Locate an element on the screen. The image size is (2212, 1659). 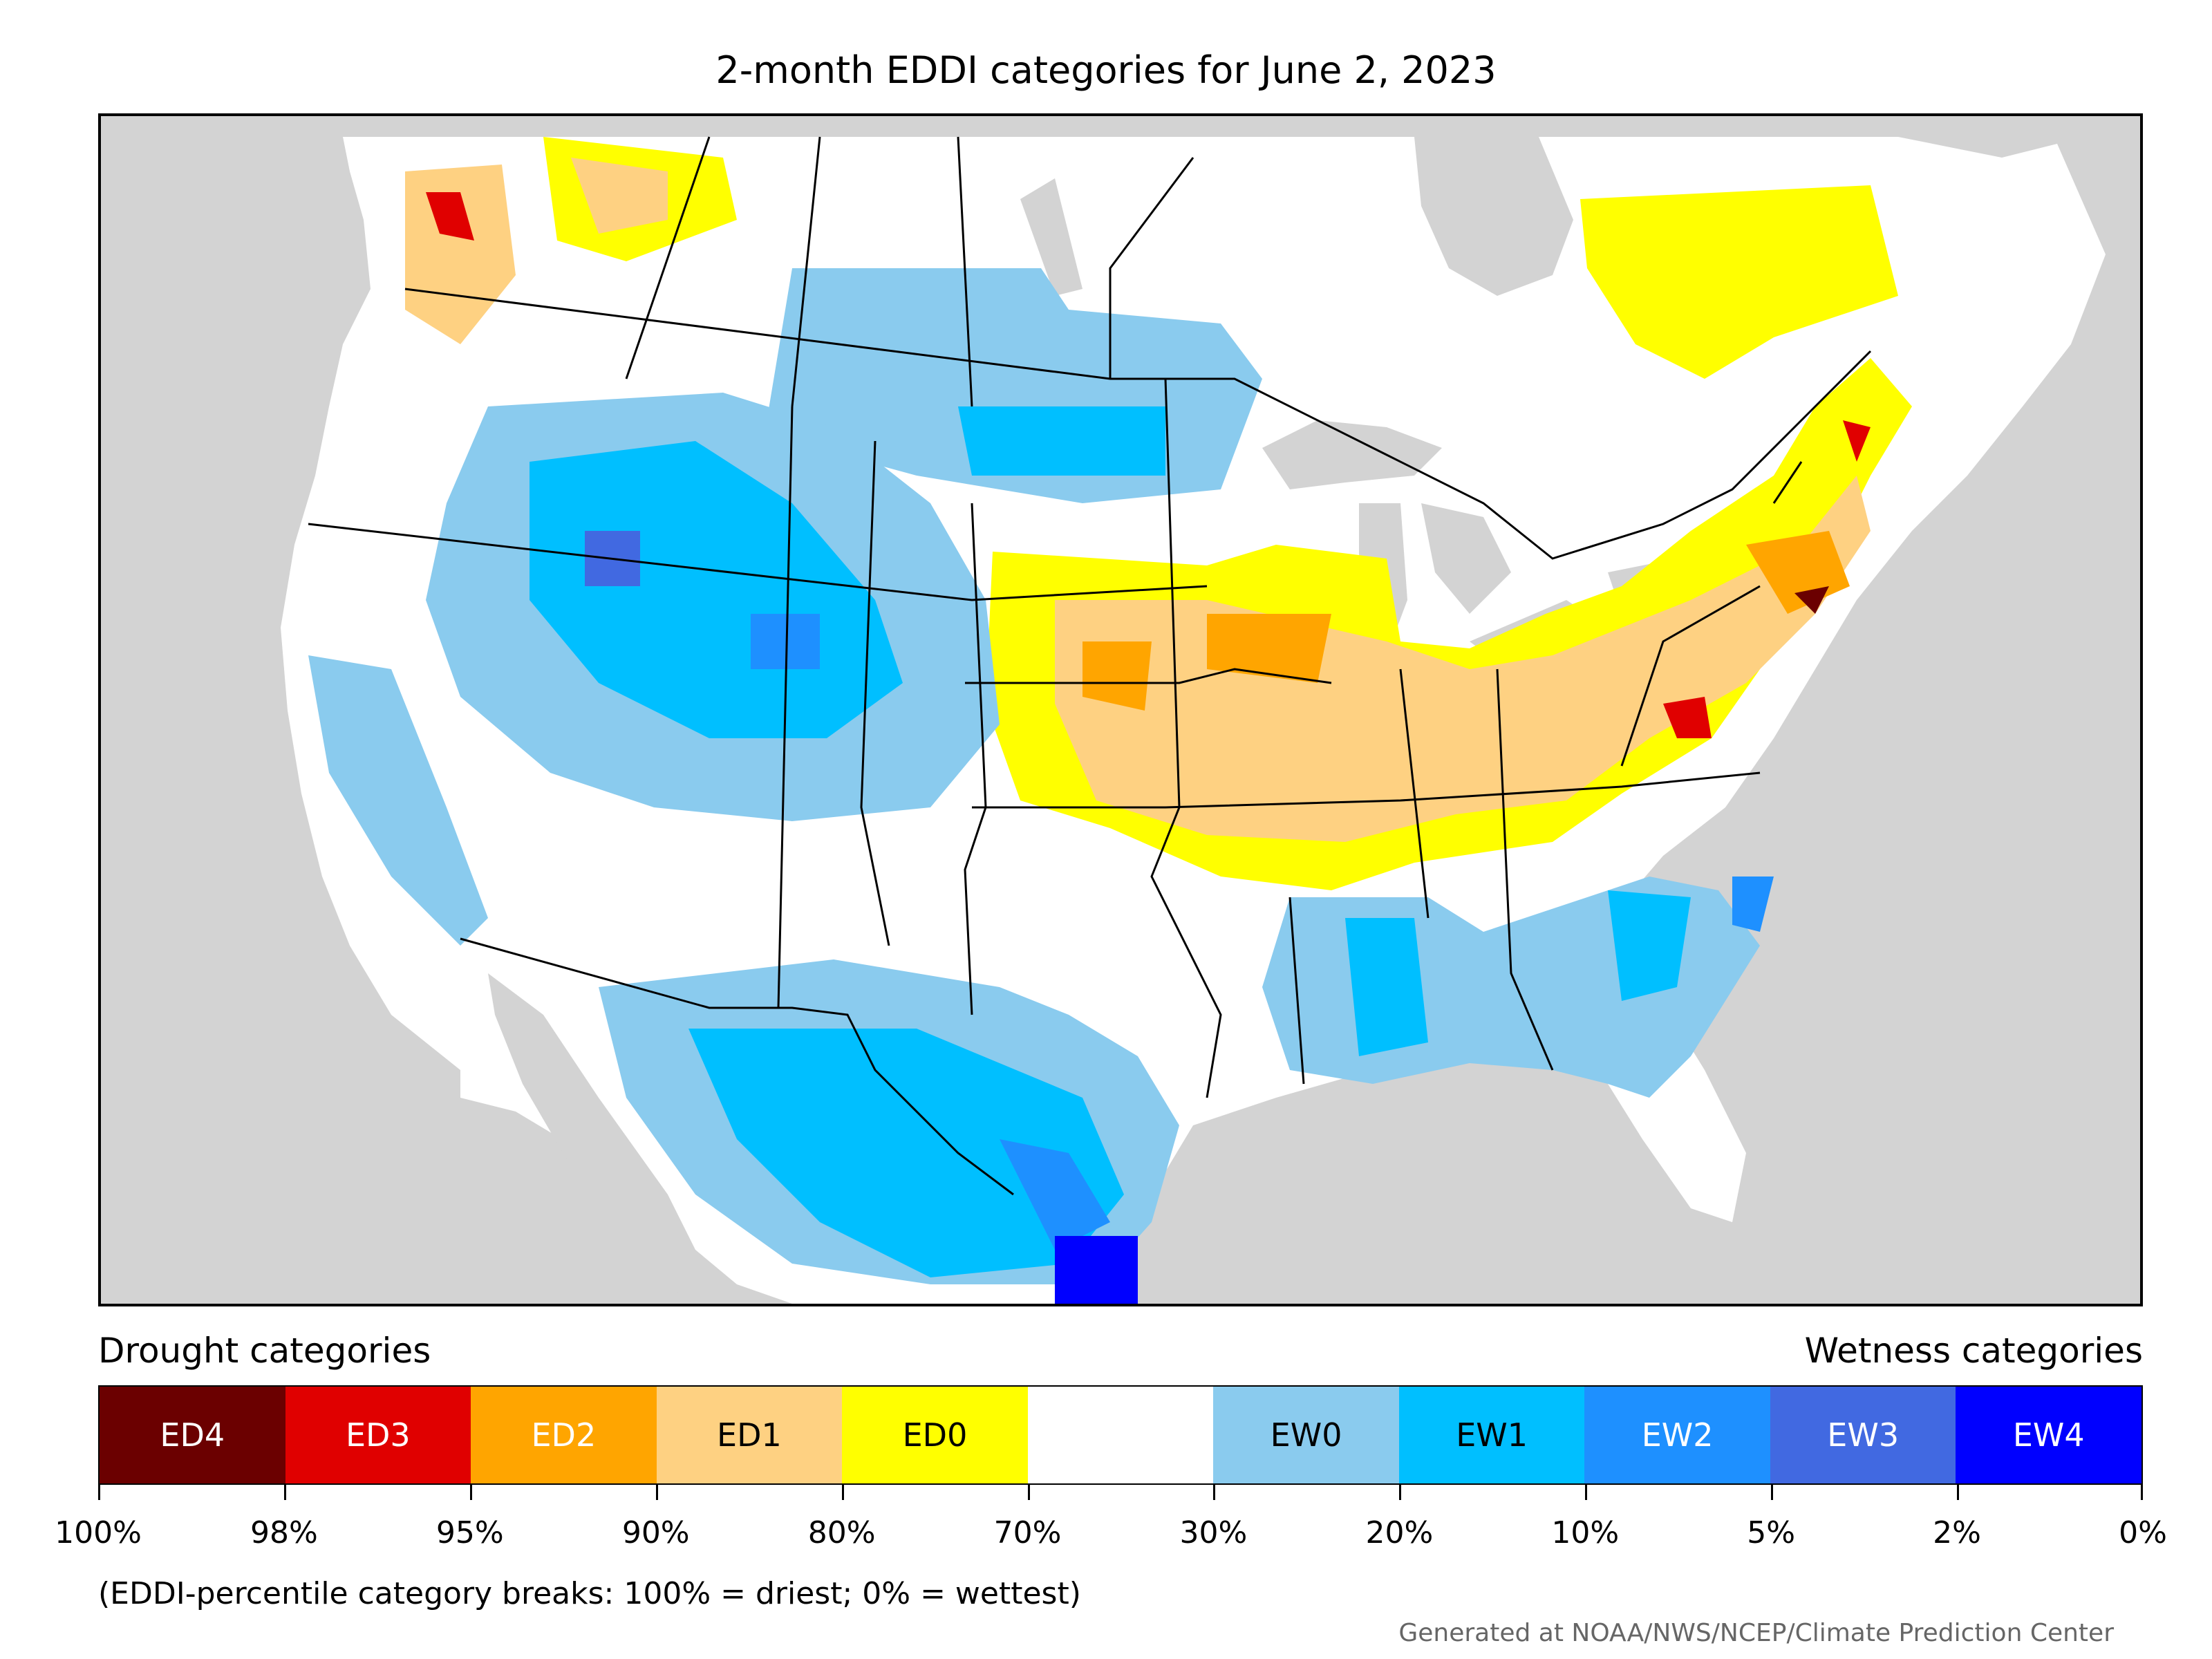
colorbar-tick-label: 5% is located at coordinates (1771, 1532).